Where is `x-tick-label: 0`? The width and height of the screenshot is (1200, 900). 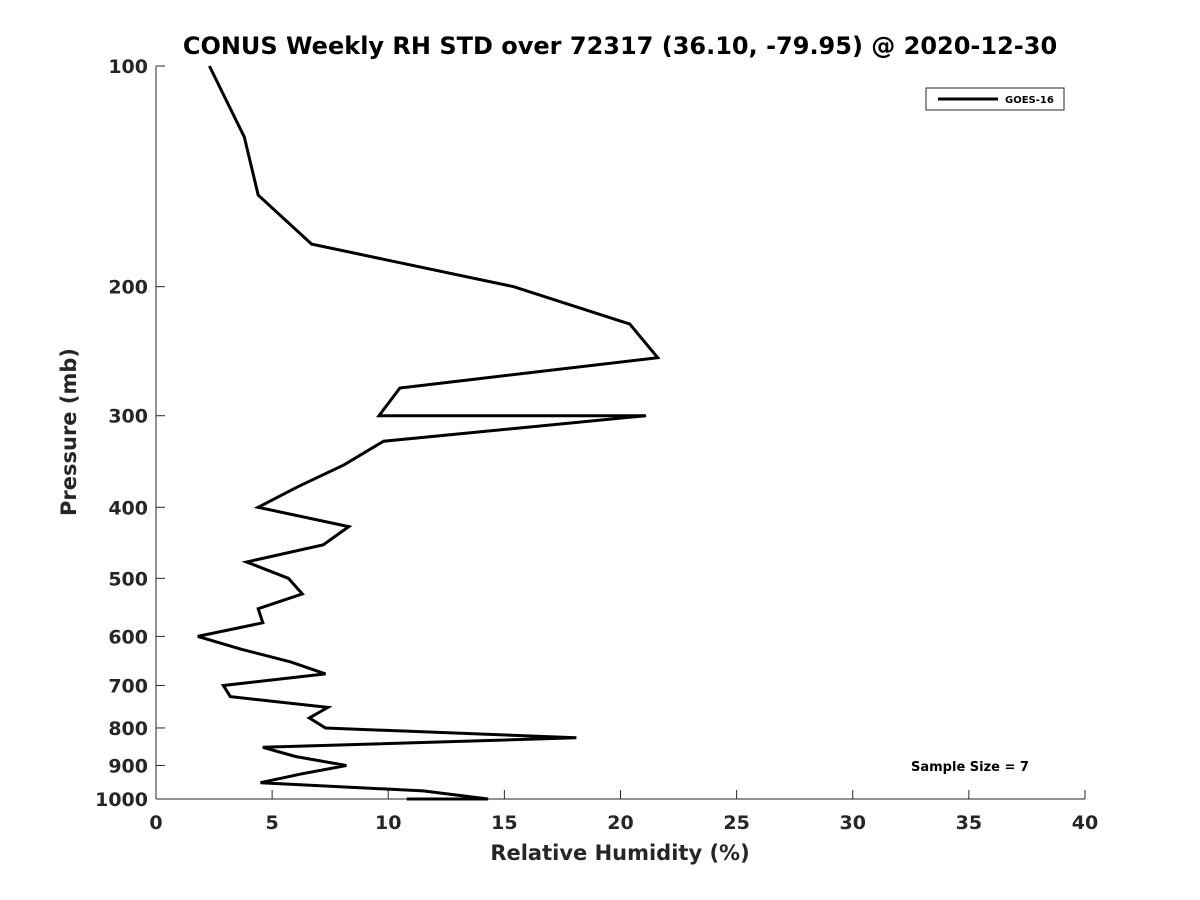
x-tick-label: 0 is located at coordinates (155, 823).